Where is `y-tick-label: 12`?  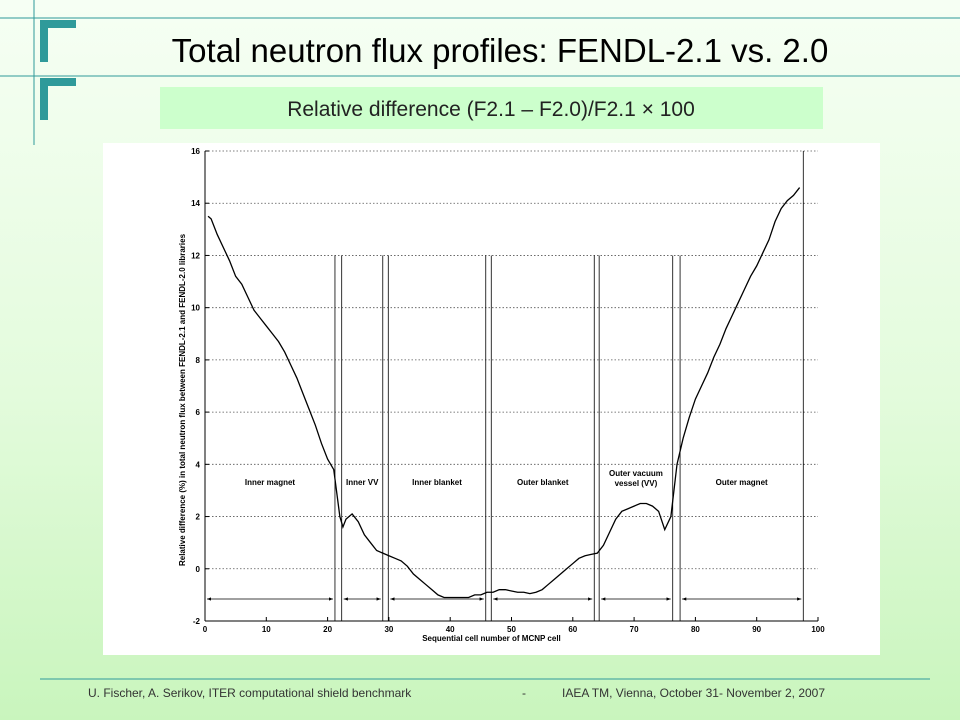 y-tick-label: 12 is located at coordinates (195, 255).